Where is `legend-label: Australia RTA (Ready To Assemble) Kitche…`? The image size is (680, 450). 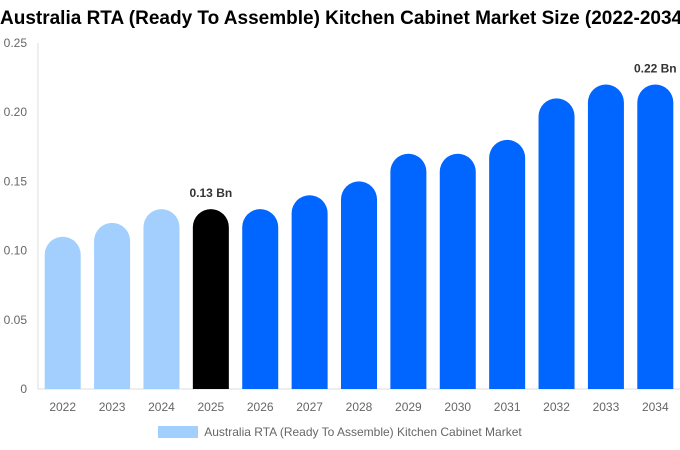
legend-label: Australia RTA (Ready To Assemble) Kitche… is located at coordinates (363, 432).